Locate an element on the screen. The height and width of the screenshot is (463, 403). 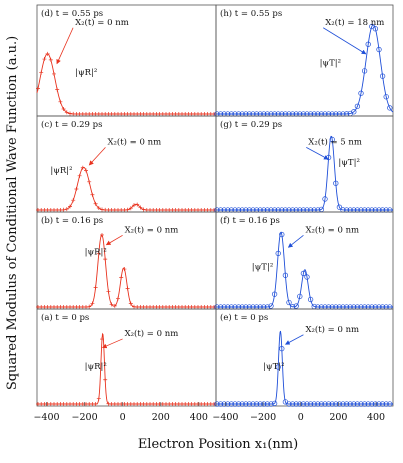
x-tick-labels: −400 −200 0 200 400 −400 −200 0 200 400 is located at coordinates (209, 412).